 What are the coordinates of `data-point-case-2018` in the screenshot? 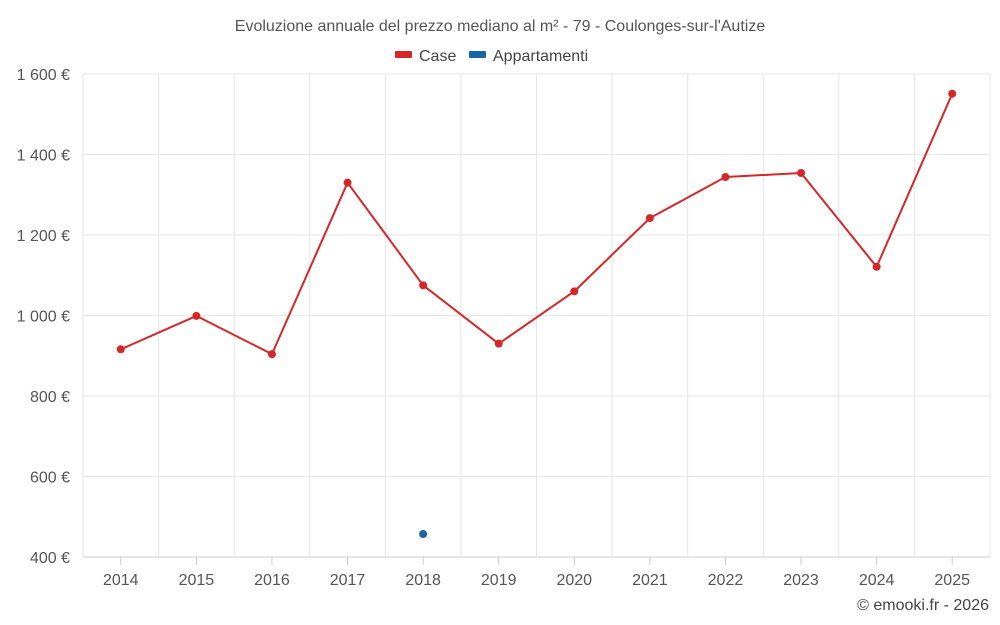 It's located at (423, 285).